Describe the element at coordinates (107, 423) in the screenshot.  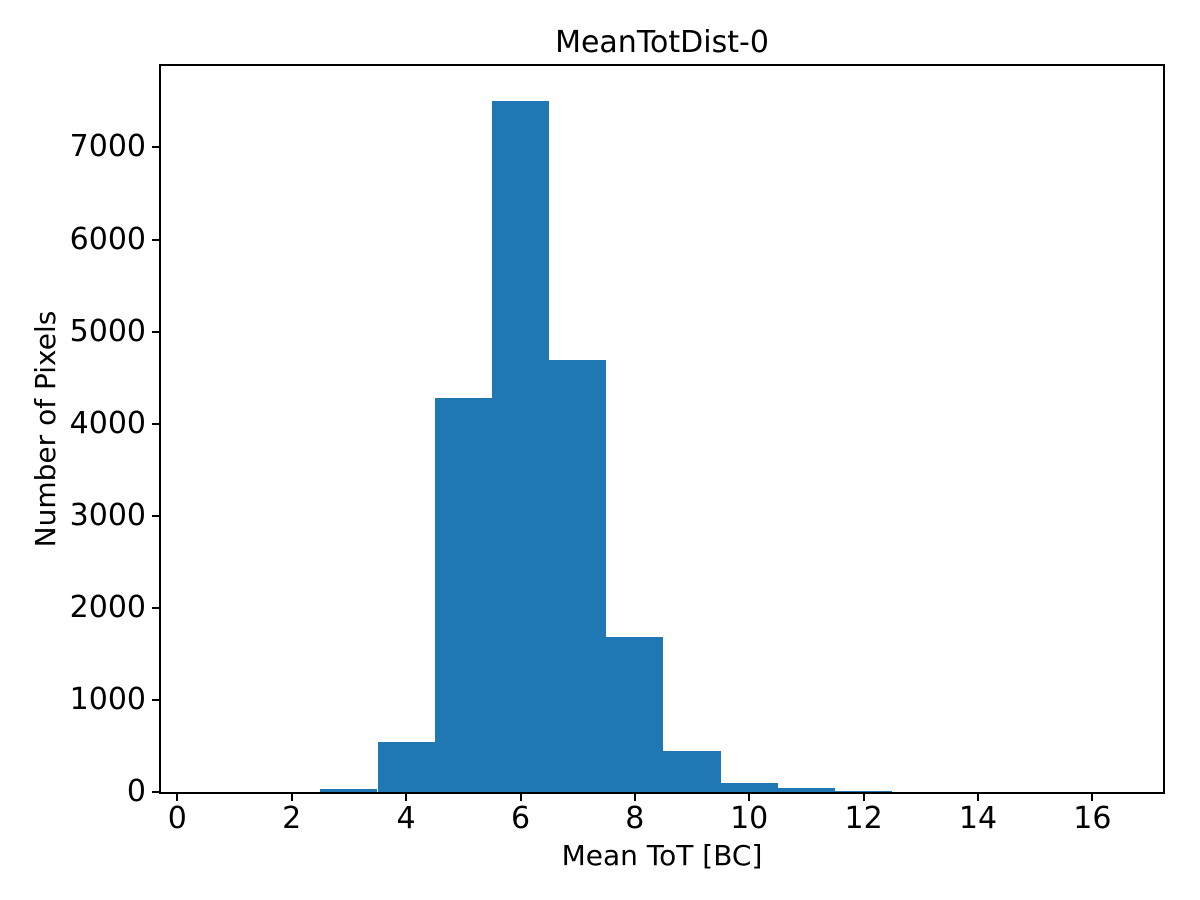
I see `y-tick-label: 4000` at that location.